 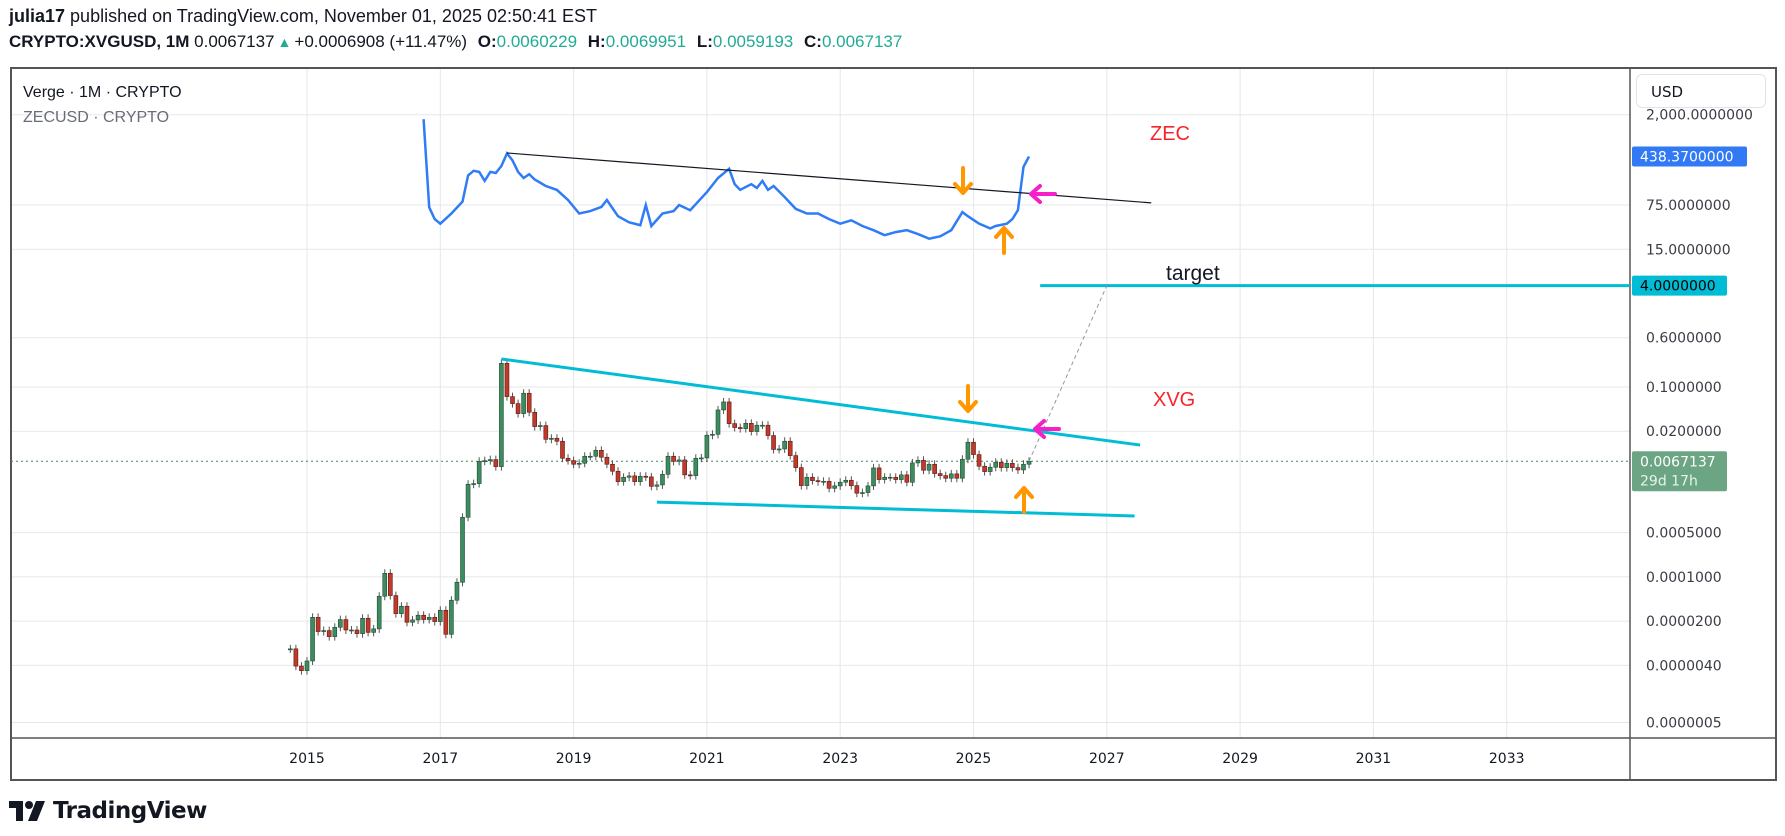 What do you see at coordinates (99, 41) in the screenshot?
I see `symbol: CRYPTO:XVGUSD, 1M` at bounding box center [99, 41].